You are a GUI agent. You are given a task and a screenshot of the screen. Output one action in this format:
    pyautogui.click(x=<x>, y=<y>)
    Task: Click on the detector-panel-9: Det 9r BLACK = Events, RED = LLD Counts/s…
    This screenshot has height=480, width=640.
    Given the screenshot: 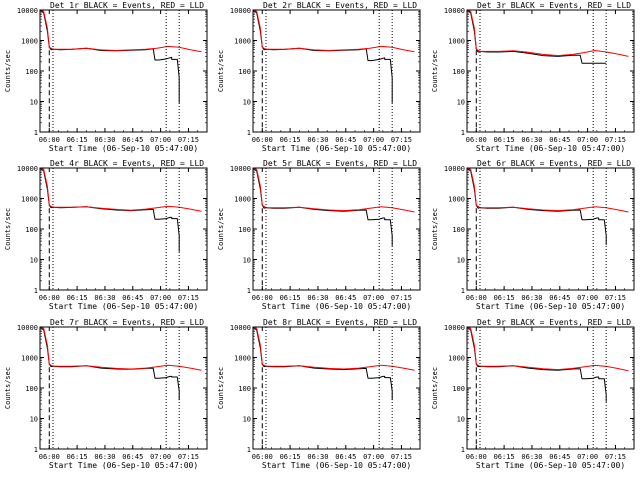 What is the action you would take?
    pyautogui.click(x=533, y=394)
    